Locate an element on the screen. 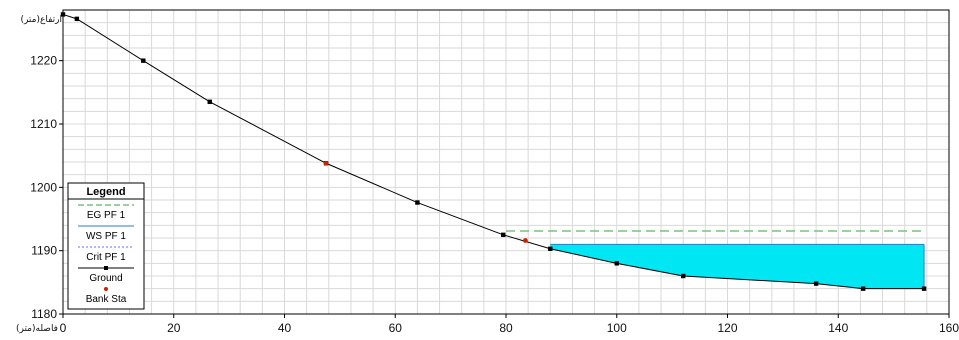 The width and height of the screenshot is (959, 340). y-tick-label: 1180 is located at coordinates (44, 314).